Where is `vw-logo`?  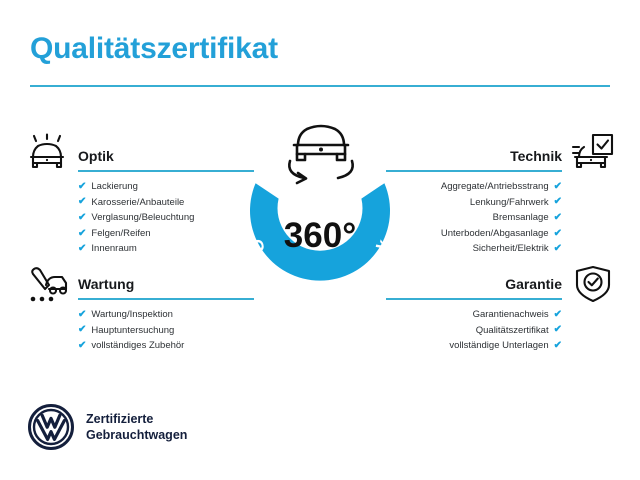
vw-logo is located at coordinates (51, 427).